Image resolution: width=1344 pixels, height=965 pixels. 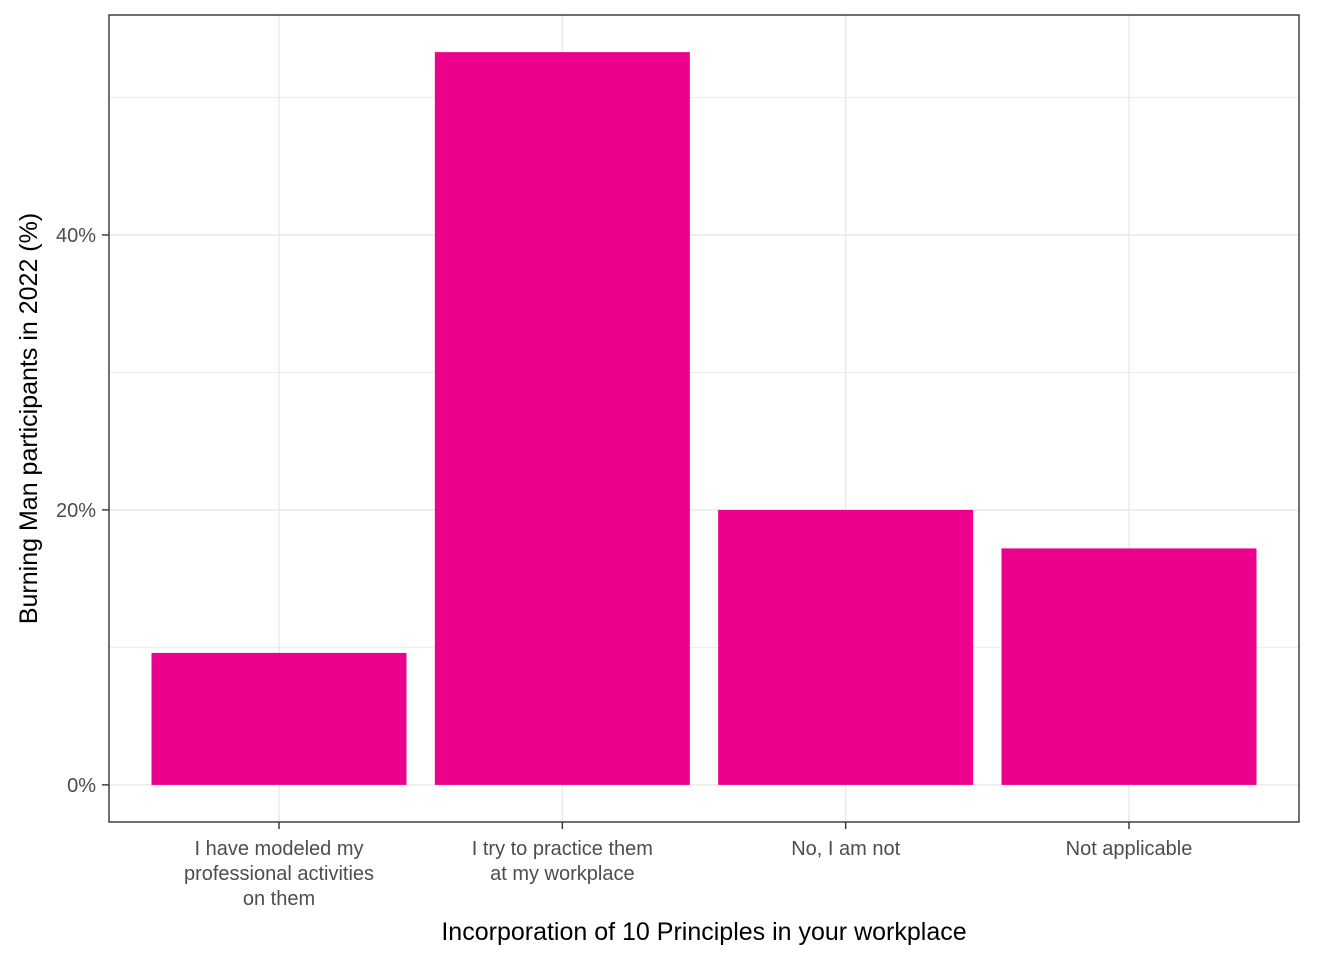 I want to click on y-tick-label: 40%, so click(x=76, y=236).